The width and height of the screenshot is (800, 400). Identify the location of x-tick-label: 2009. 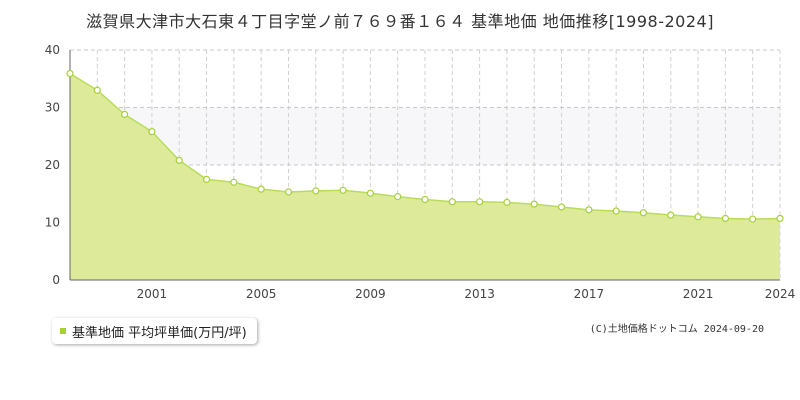
(370, 294).